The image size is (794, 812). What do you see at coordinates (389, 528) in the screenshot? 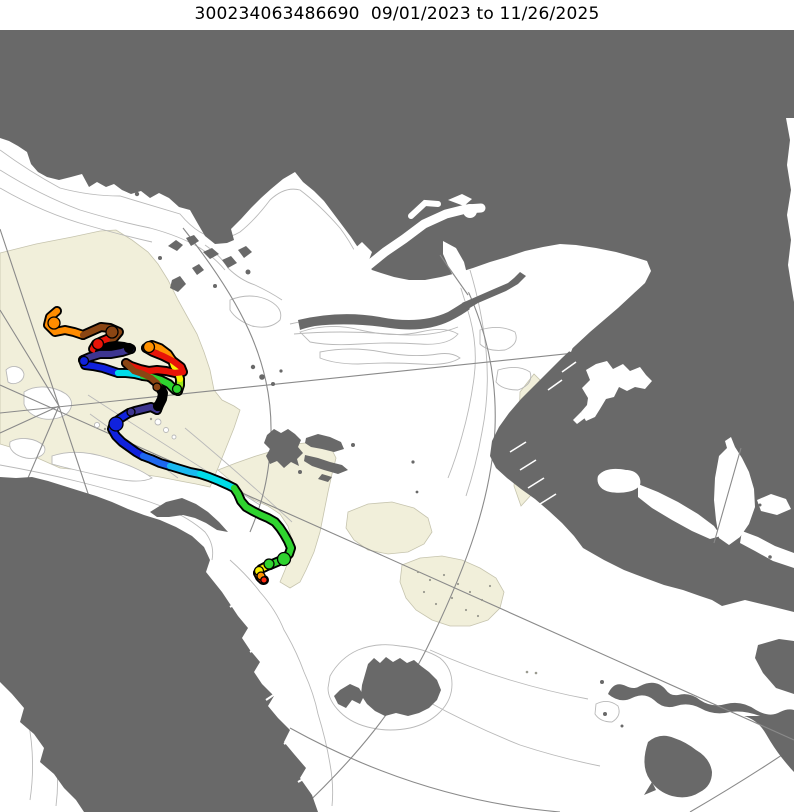
I see `shaded-region-denmark-strait-a` at bounding box center [389, 528].